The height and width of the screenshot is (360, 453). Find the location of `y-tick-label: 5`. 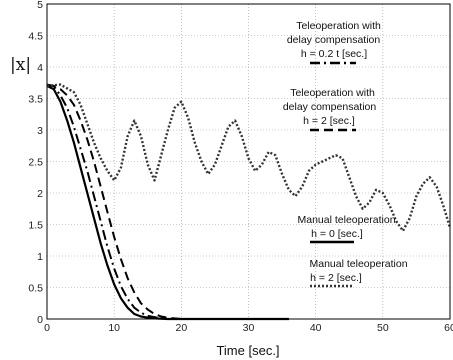

y-tick-label: 5 is located at coordinates (40, 5).